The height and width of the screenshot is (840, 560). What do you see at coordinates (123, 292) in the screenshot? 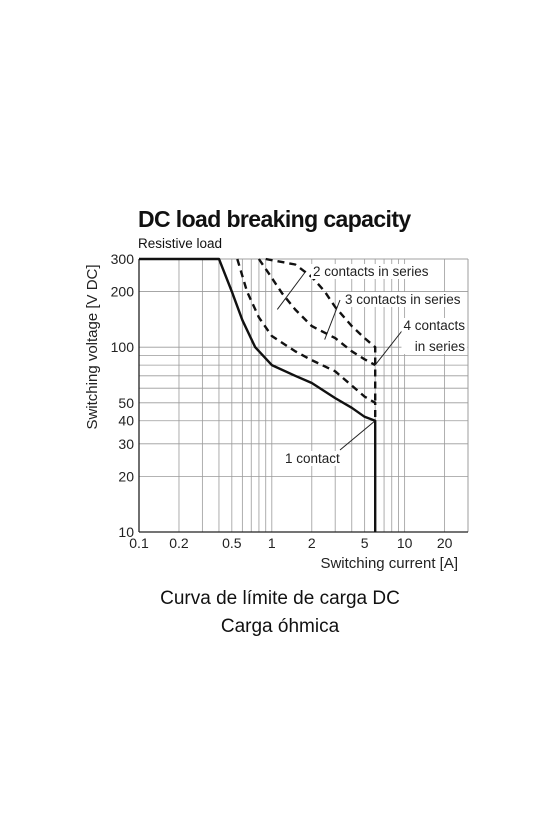
I see `y-tick-label: 200` at bounding box center [123, 292].